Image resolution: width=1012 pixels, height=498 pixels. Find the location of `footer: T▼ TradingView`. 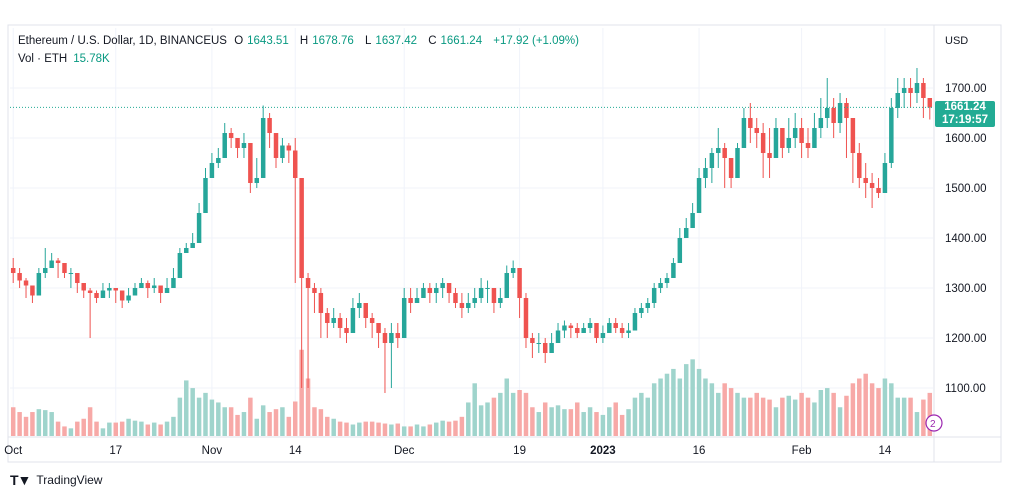

footer: T▼ TradingView is located at coordinates (56, 480).